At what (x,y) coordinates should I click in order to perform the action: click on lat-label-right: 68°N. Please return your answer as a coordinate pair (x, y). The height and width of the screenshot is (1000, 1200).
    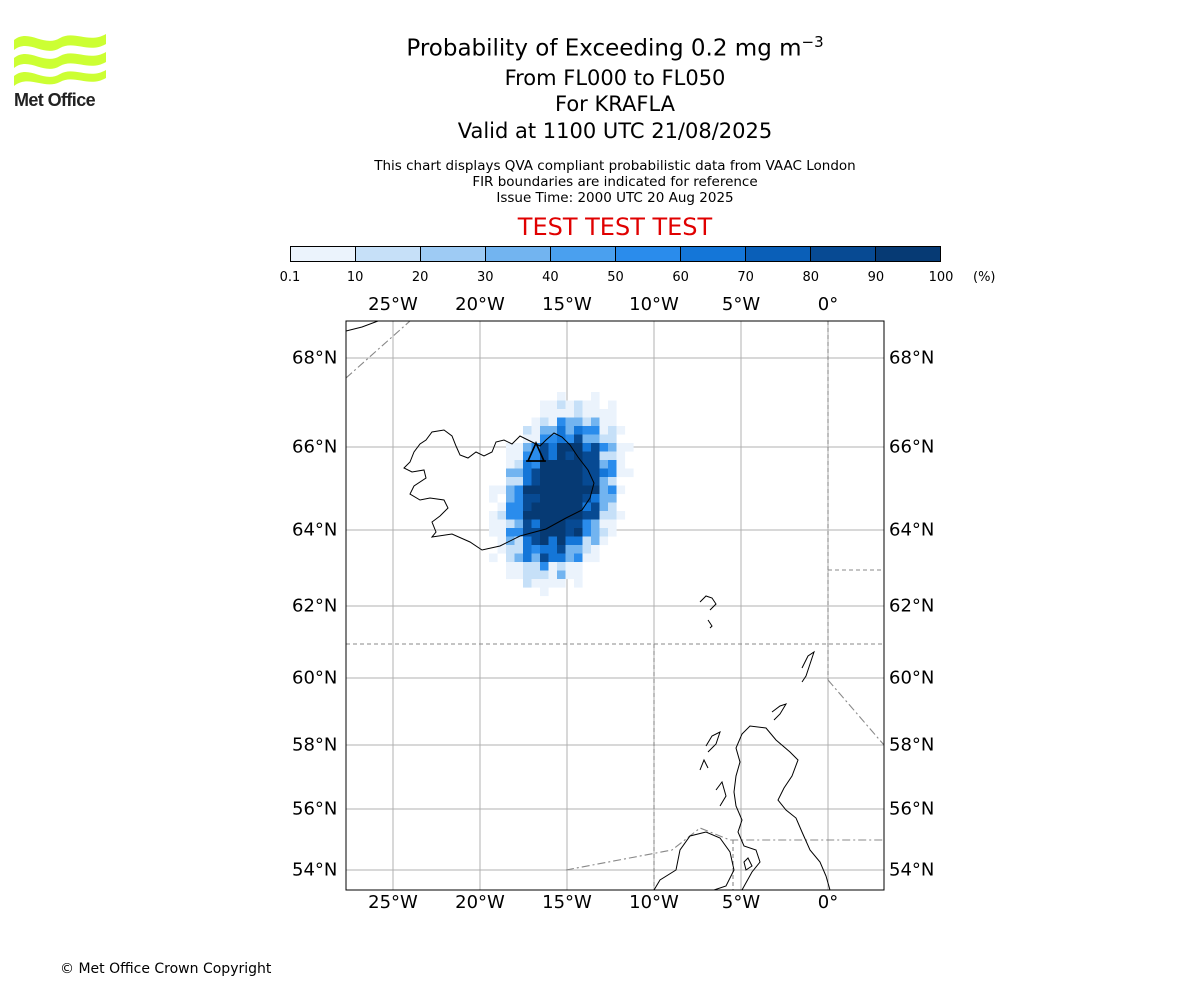
    Looking at the image, I should click on (912, 358).